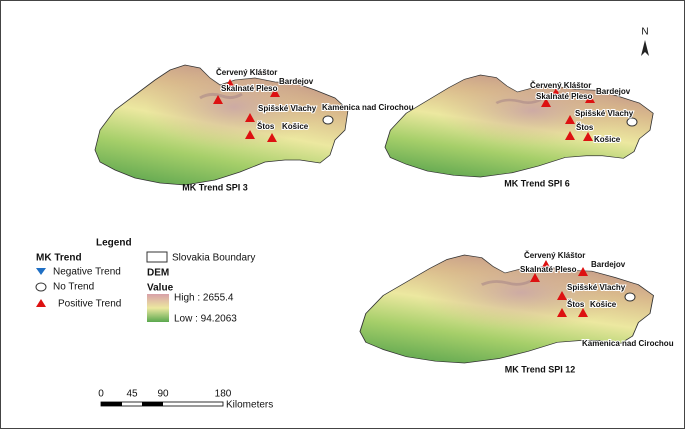  Describe the element at coordinates (114, 243) in the screenshot. I see `legend-title: Legend` at that location.